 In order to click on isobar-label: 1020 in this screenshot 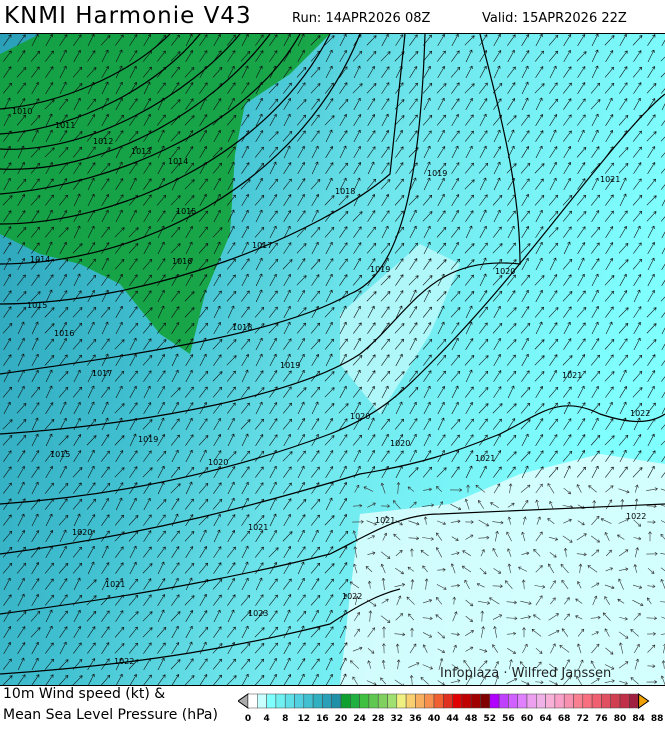, I will do `click(400, 443)`.